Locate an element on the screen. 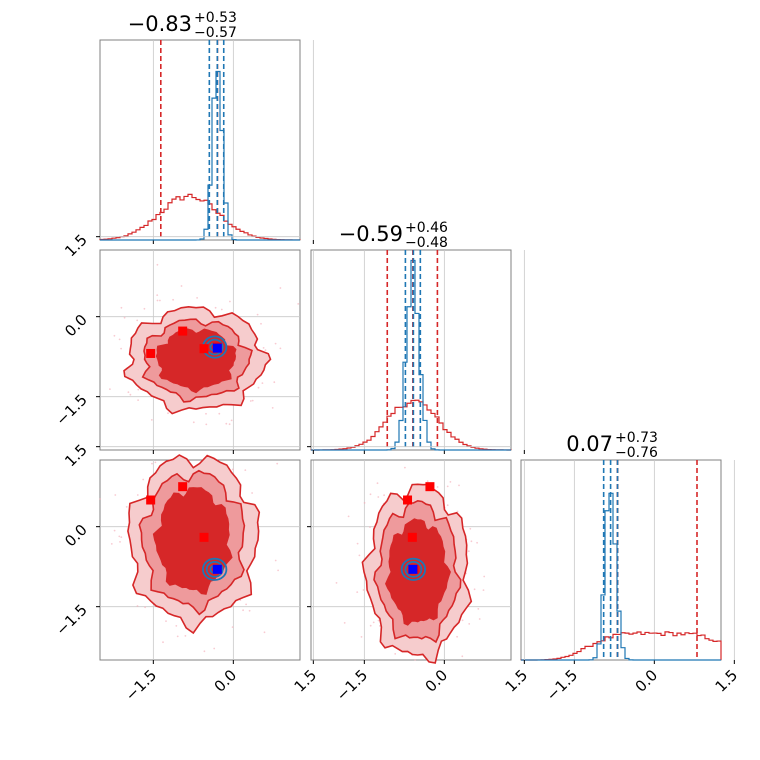  title-value: 0.07 is located at coordinates (589, 444).